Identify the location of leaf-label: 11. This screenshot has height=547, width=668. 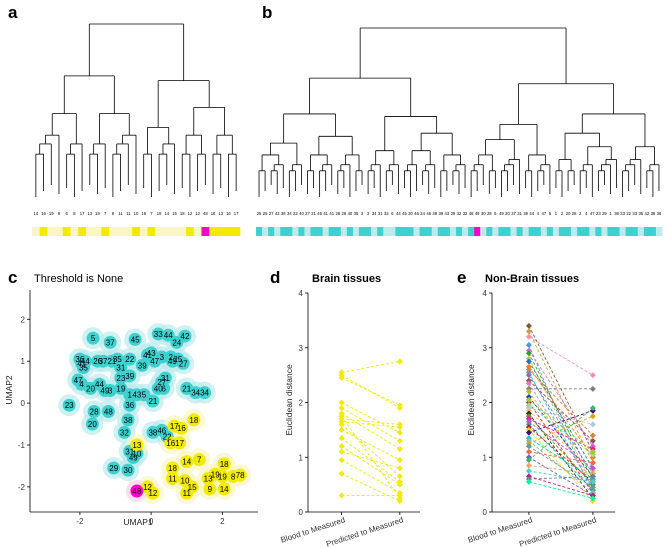
(128, 213).